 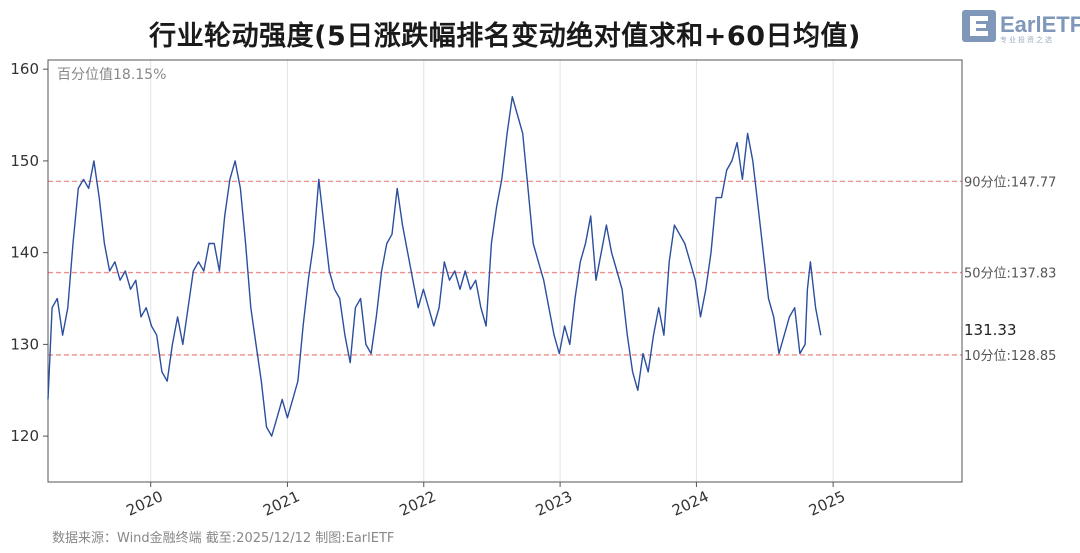 I want to click on percentile-annotation: 百分位值18.15%, so click(x=111, y=75).